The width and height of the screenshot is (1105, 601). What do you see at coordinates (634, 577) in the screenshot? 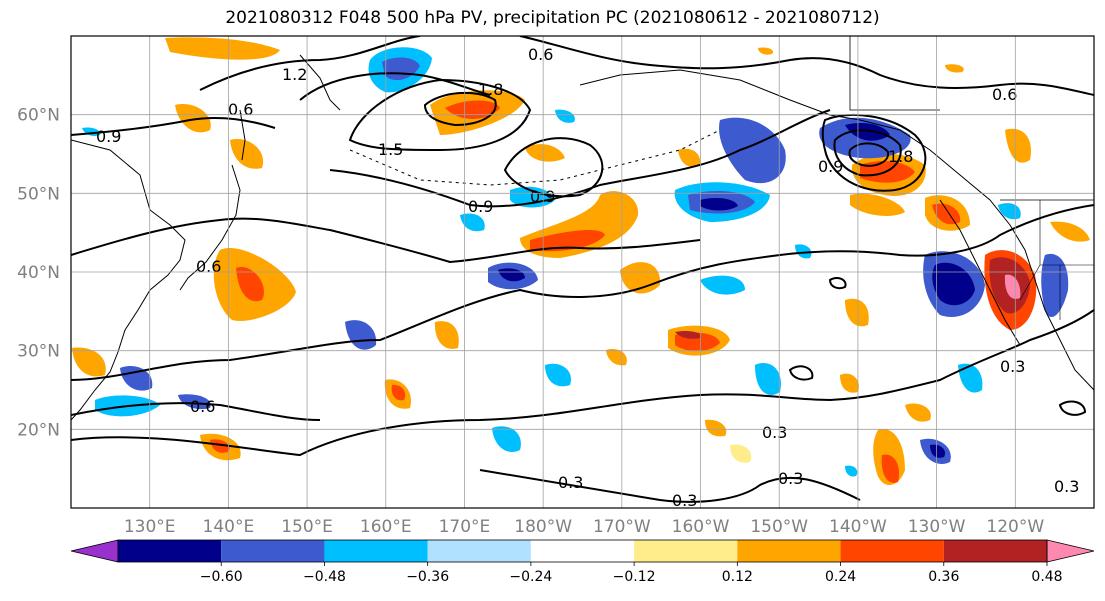
I see `colorbar-tick-label: −0.12` at bounding box center [634, 577].